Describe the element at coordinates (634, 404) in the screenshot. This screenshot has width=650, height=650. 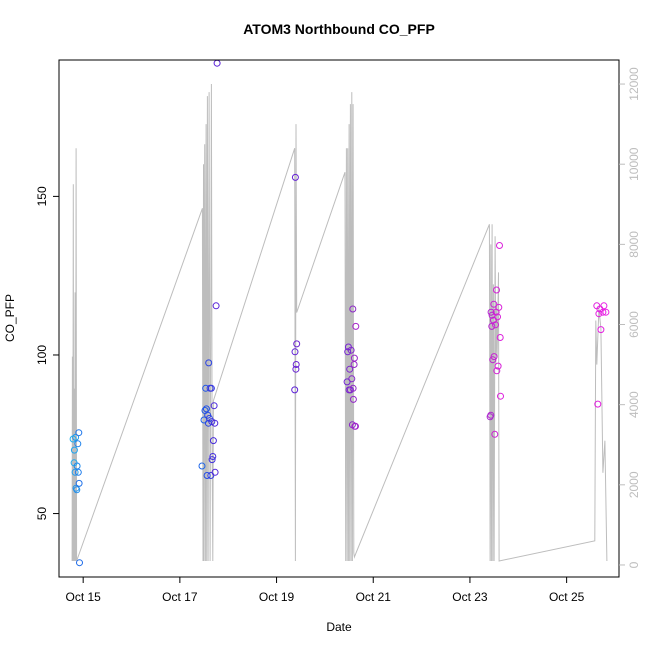
I see `y2-tick-label: 4000` at that location.